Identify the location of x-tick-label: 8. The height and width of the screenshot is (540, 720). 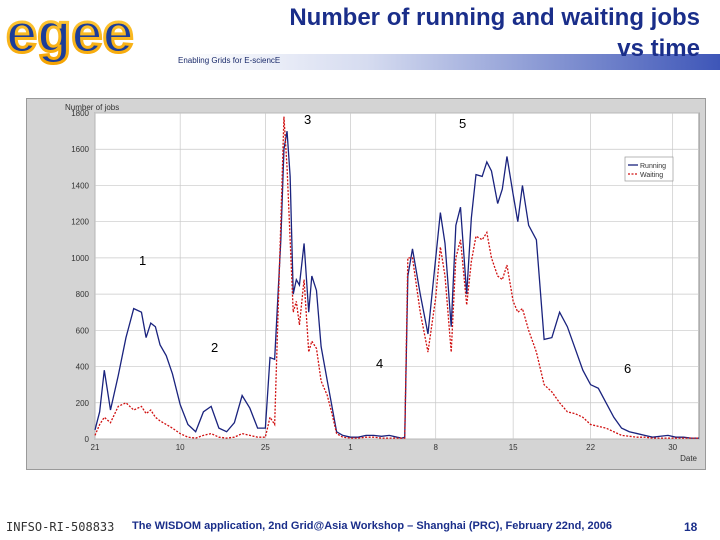
(435, 447).